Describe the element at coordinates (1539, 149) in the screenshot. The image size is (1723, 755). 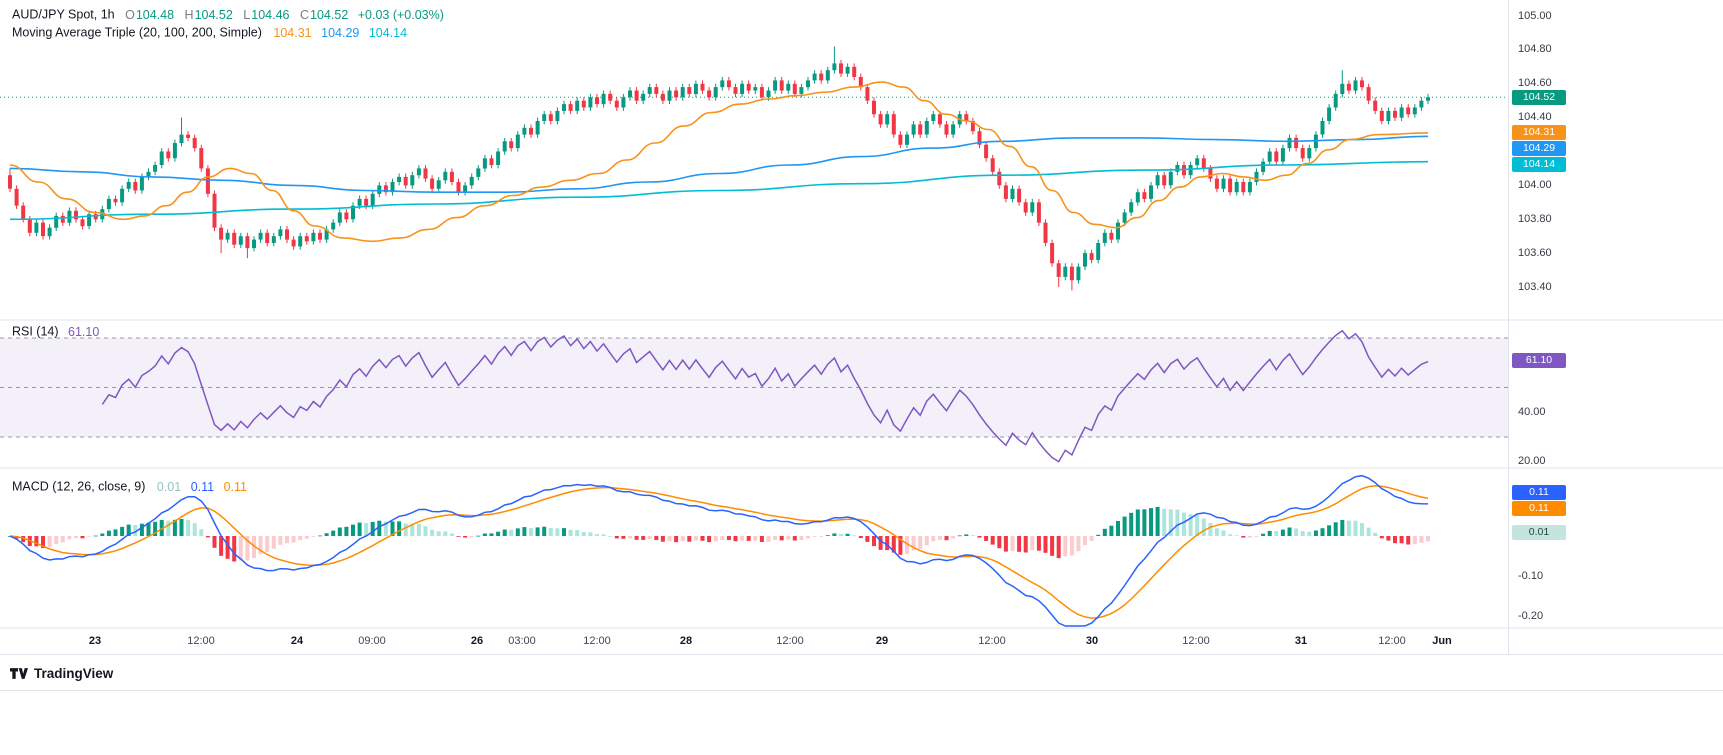
I see `price-badge: 104.29` at that location.